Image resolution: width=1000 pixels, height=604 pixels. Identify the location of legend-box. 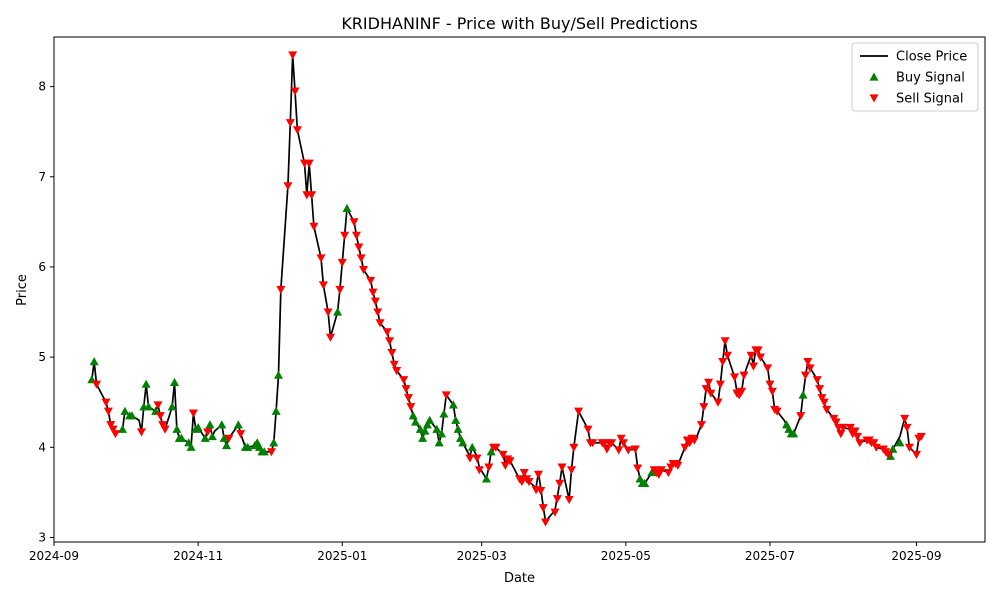
(915, 77).